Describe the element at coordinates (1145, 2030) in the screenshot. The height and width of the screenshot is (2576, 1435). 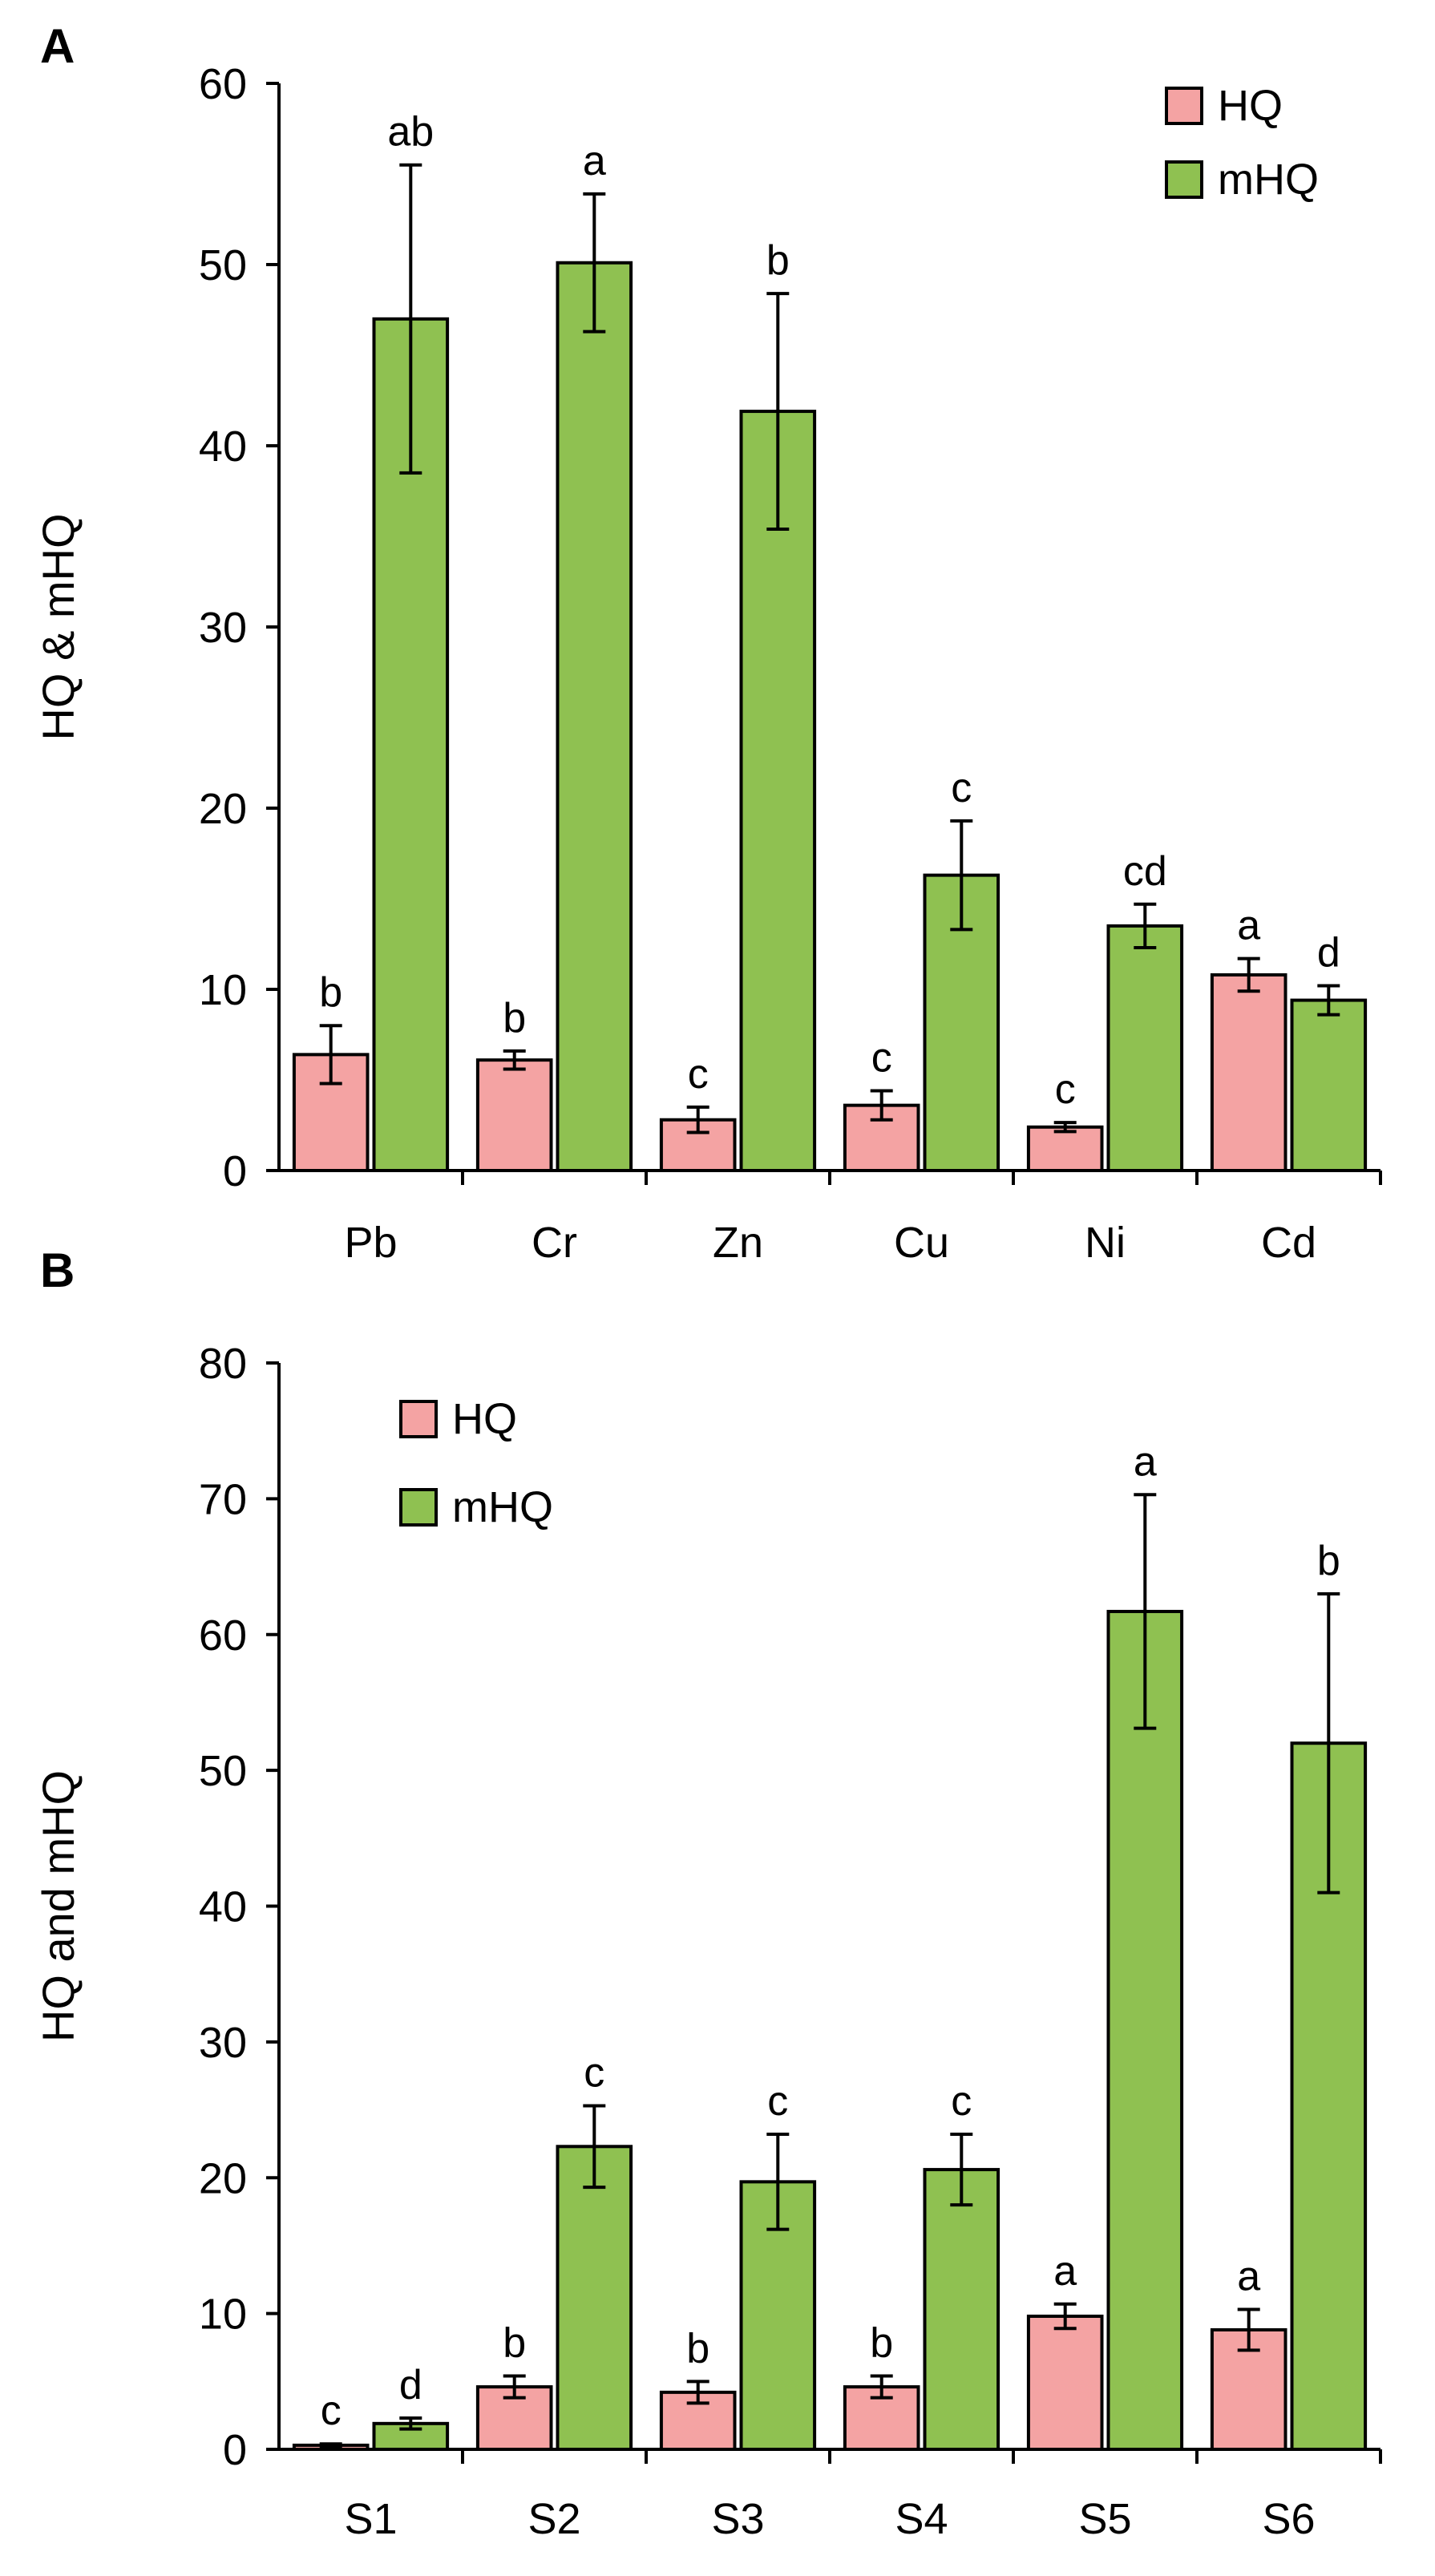
I see `bar-mhq-s5` at that location.